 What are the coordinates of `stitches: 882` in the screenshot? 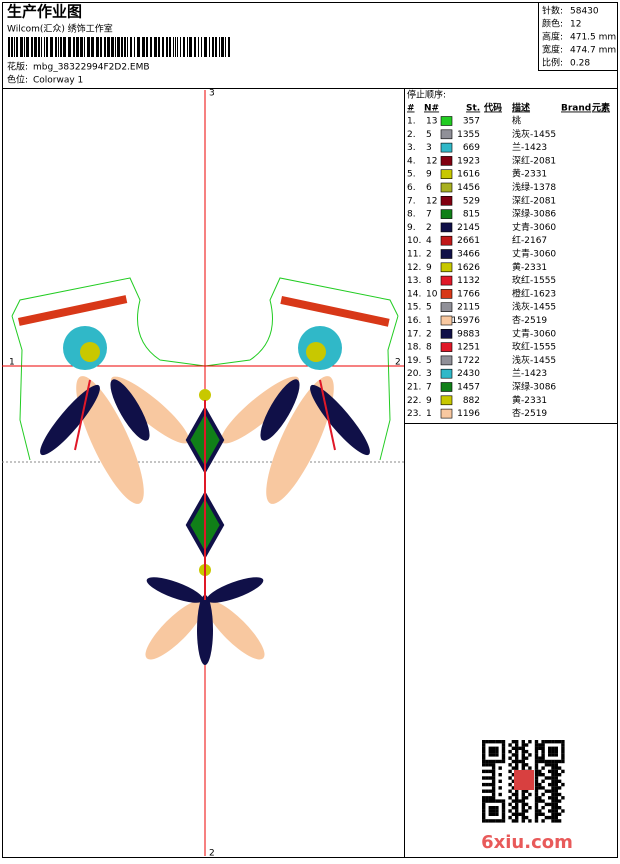 It's located at (471, 401).